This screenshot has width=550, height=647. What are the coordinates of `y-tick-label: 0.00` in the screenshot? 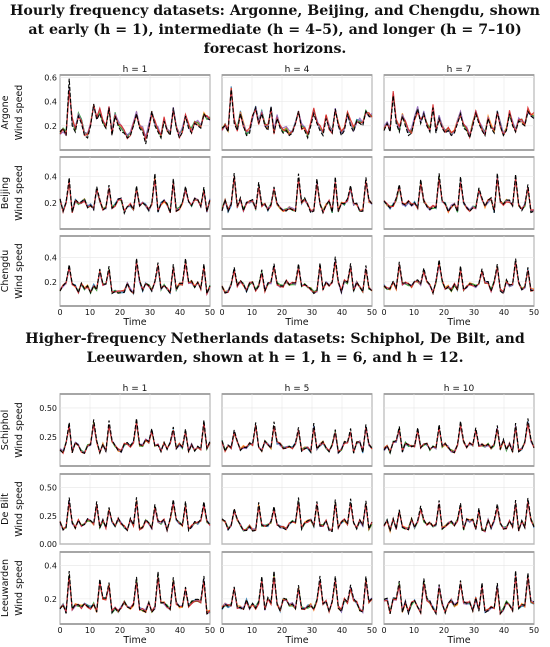 It's located at (48, 544).